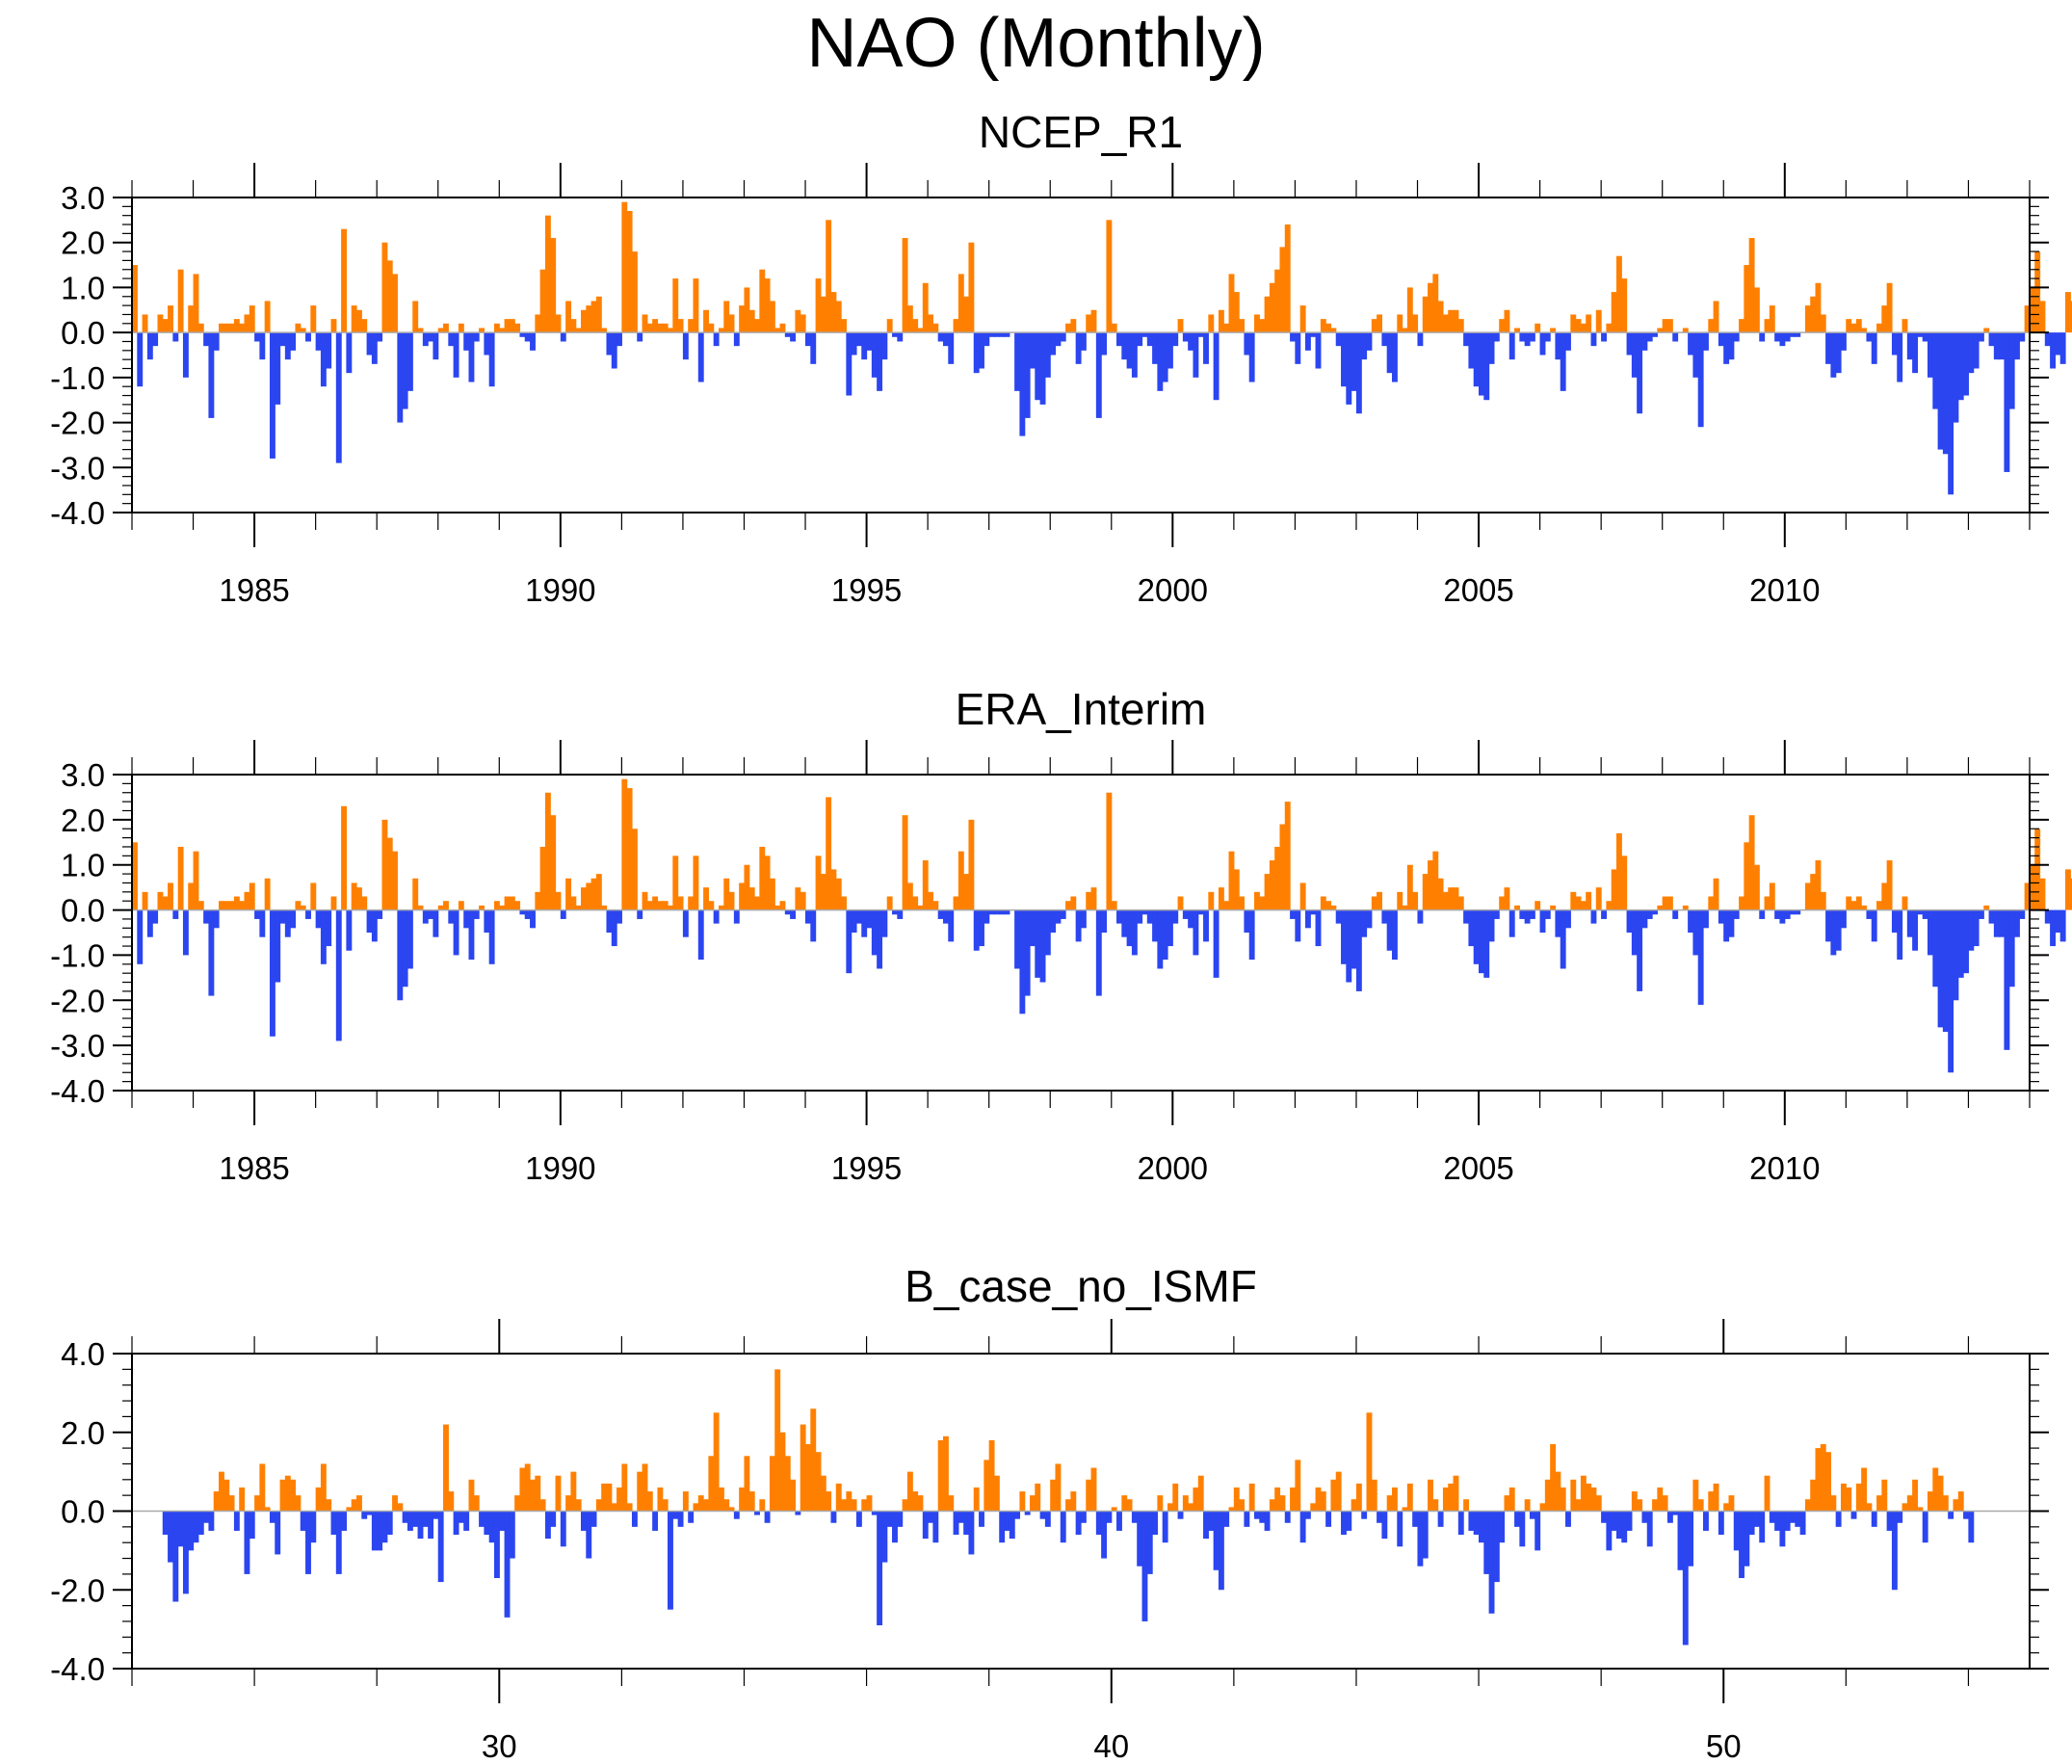 Image resolution: width=2072 pixels, height=1764 pixels. Describe the element at coordinates (77, 423) in the screenshot. I see `y-tick-label: -2.0` at that location.